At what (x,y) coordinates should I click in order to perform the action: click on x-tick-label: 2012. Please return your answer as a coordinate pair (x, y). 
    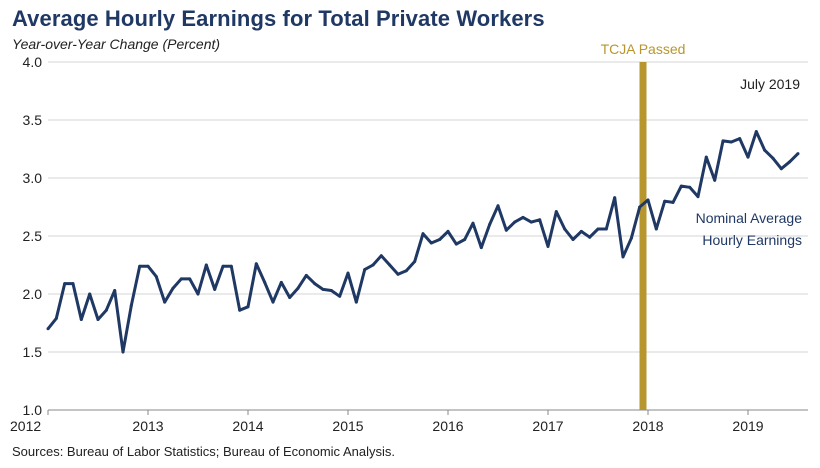
    Looking at the image, I should click on (25, 426).